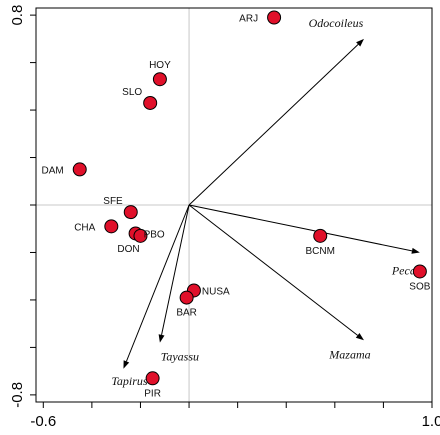 The image size is (440, 435). I want to click on site-point-sob, so click(419, 271).